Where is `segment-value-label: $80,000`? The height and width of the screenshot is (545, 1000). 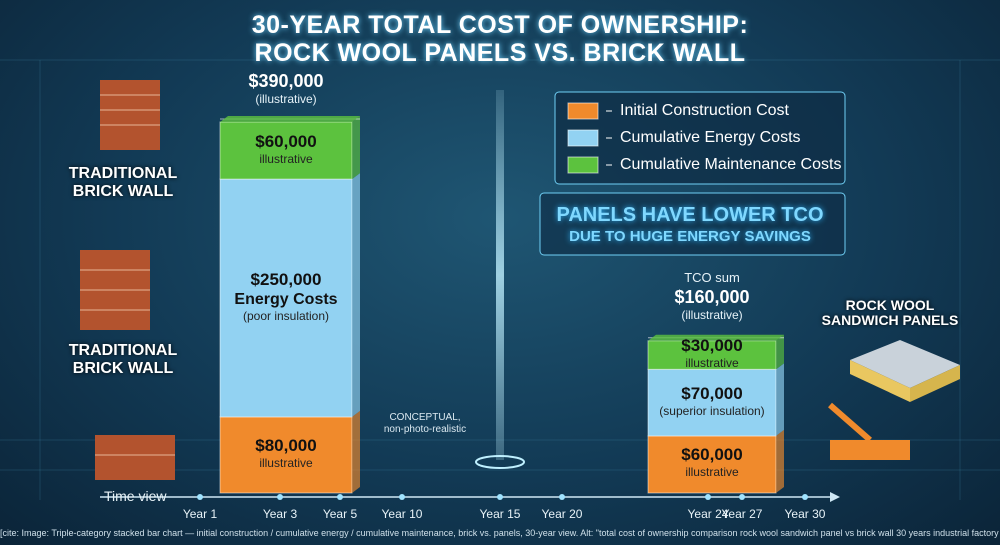 segment-value-label: $80,000 is located at coordinates (286, 445).